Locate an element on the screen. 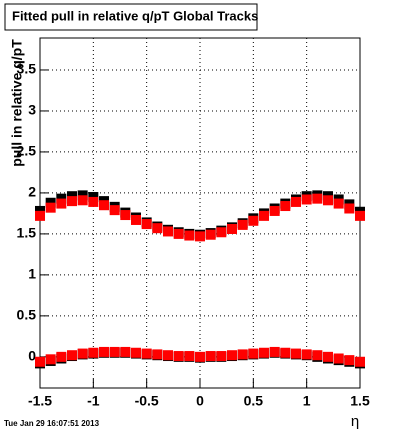 This screenshot has width=400, height=433. x-tick-label: 0.5 is located at coordinates (254, 401).